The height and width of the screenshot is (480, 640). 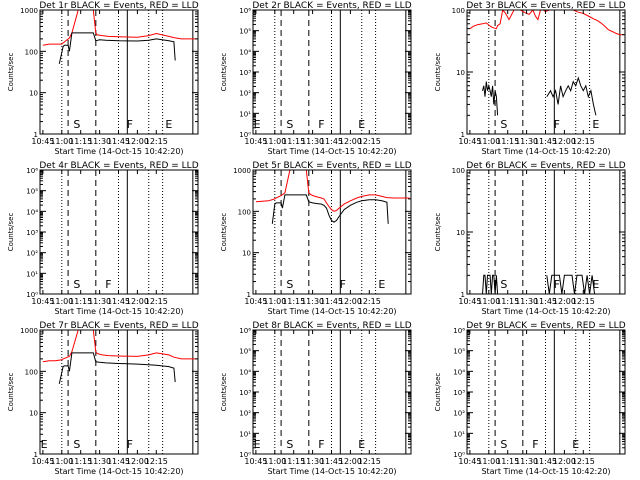 What do you see at coordinates (29, 331) in the screenshot?
I see `y-tick-label: 1000` at bounding box center [29, 331].